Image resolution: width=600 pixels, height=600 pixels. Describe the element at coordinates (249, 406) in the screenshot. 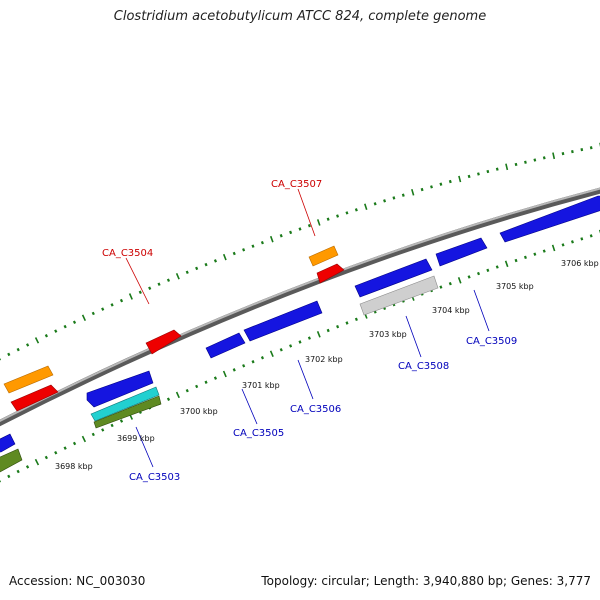

I see `leader-ca-c3505` at that location.